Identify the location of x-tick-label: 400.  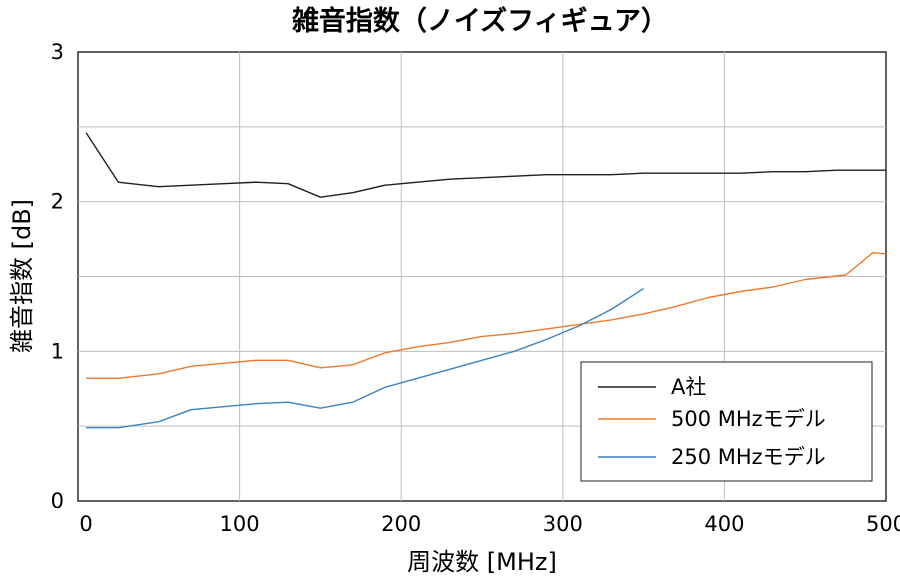
(724, 524).